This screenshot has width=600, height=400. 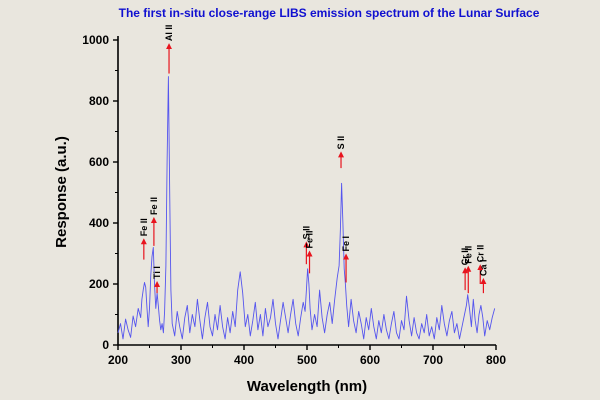 I want to click on y-tick-label: 800, so click(x=99, y=101).